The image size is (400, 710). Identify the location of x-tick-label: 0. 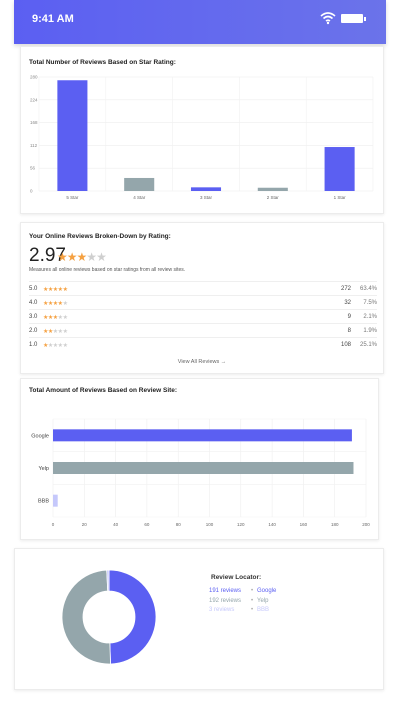
(53, 524).